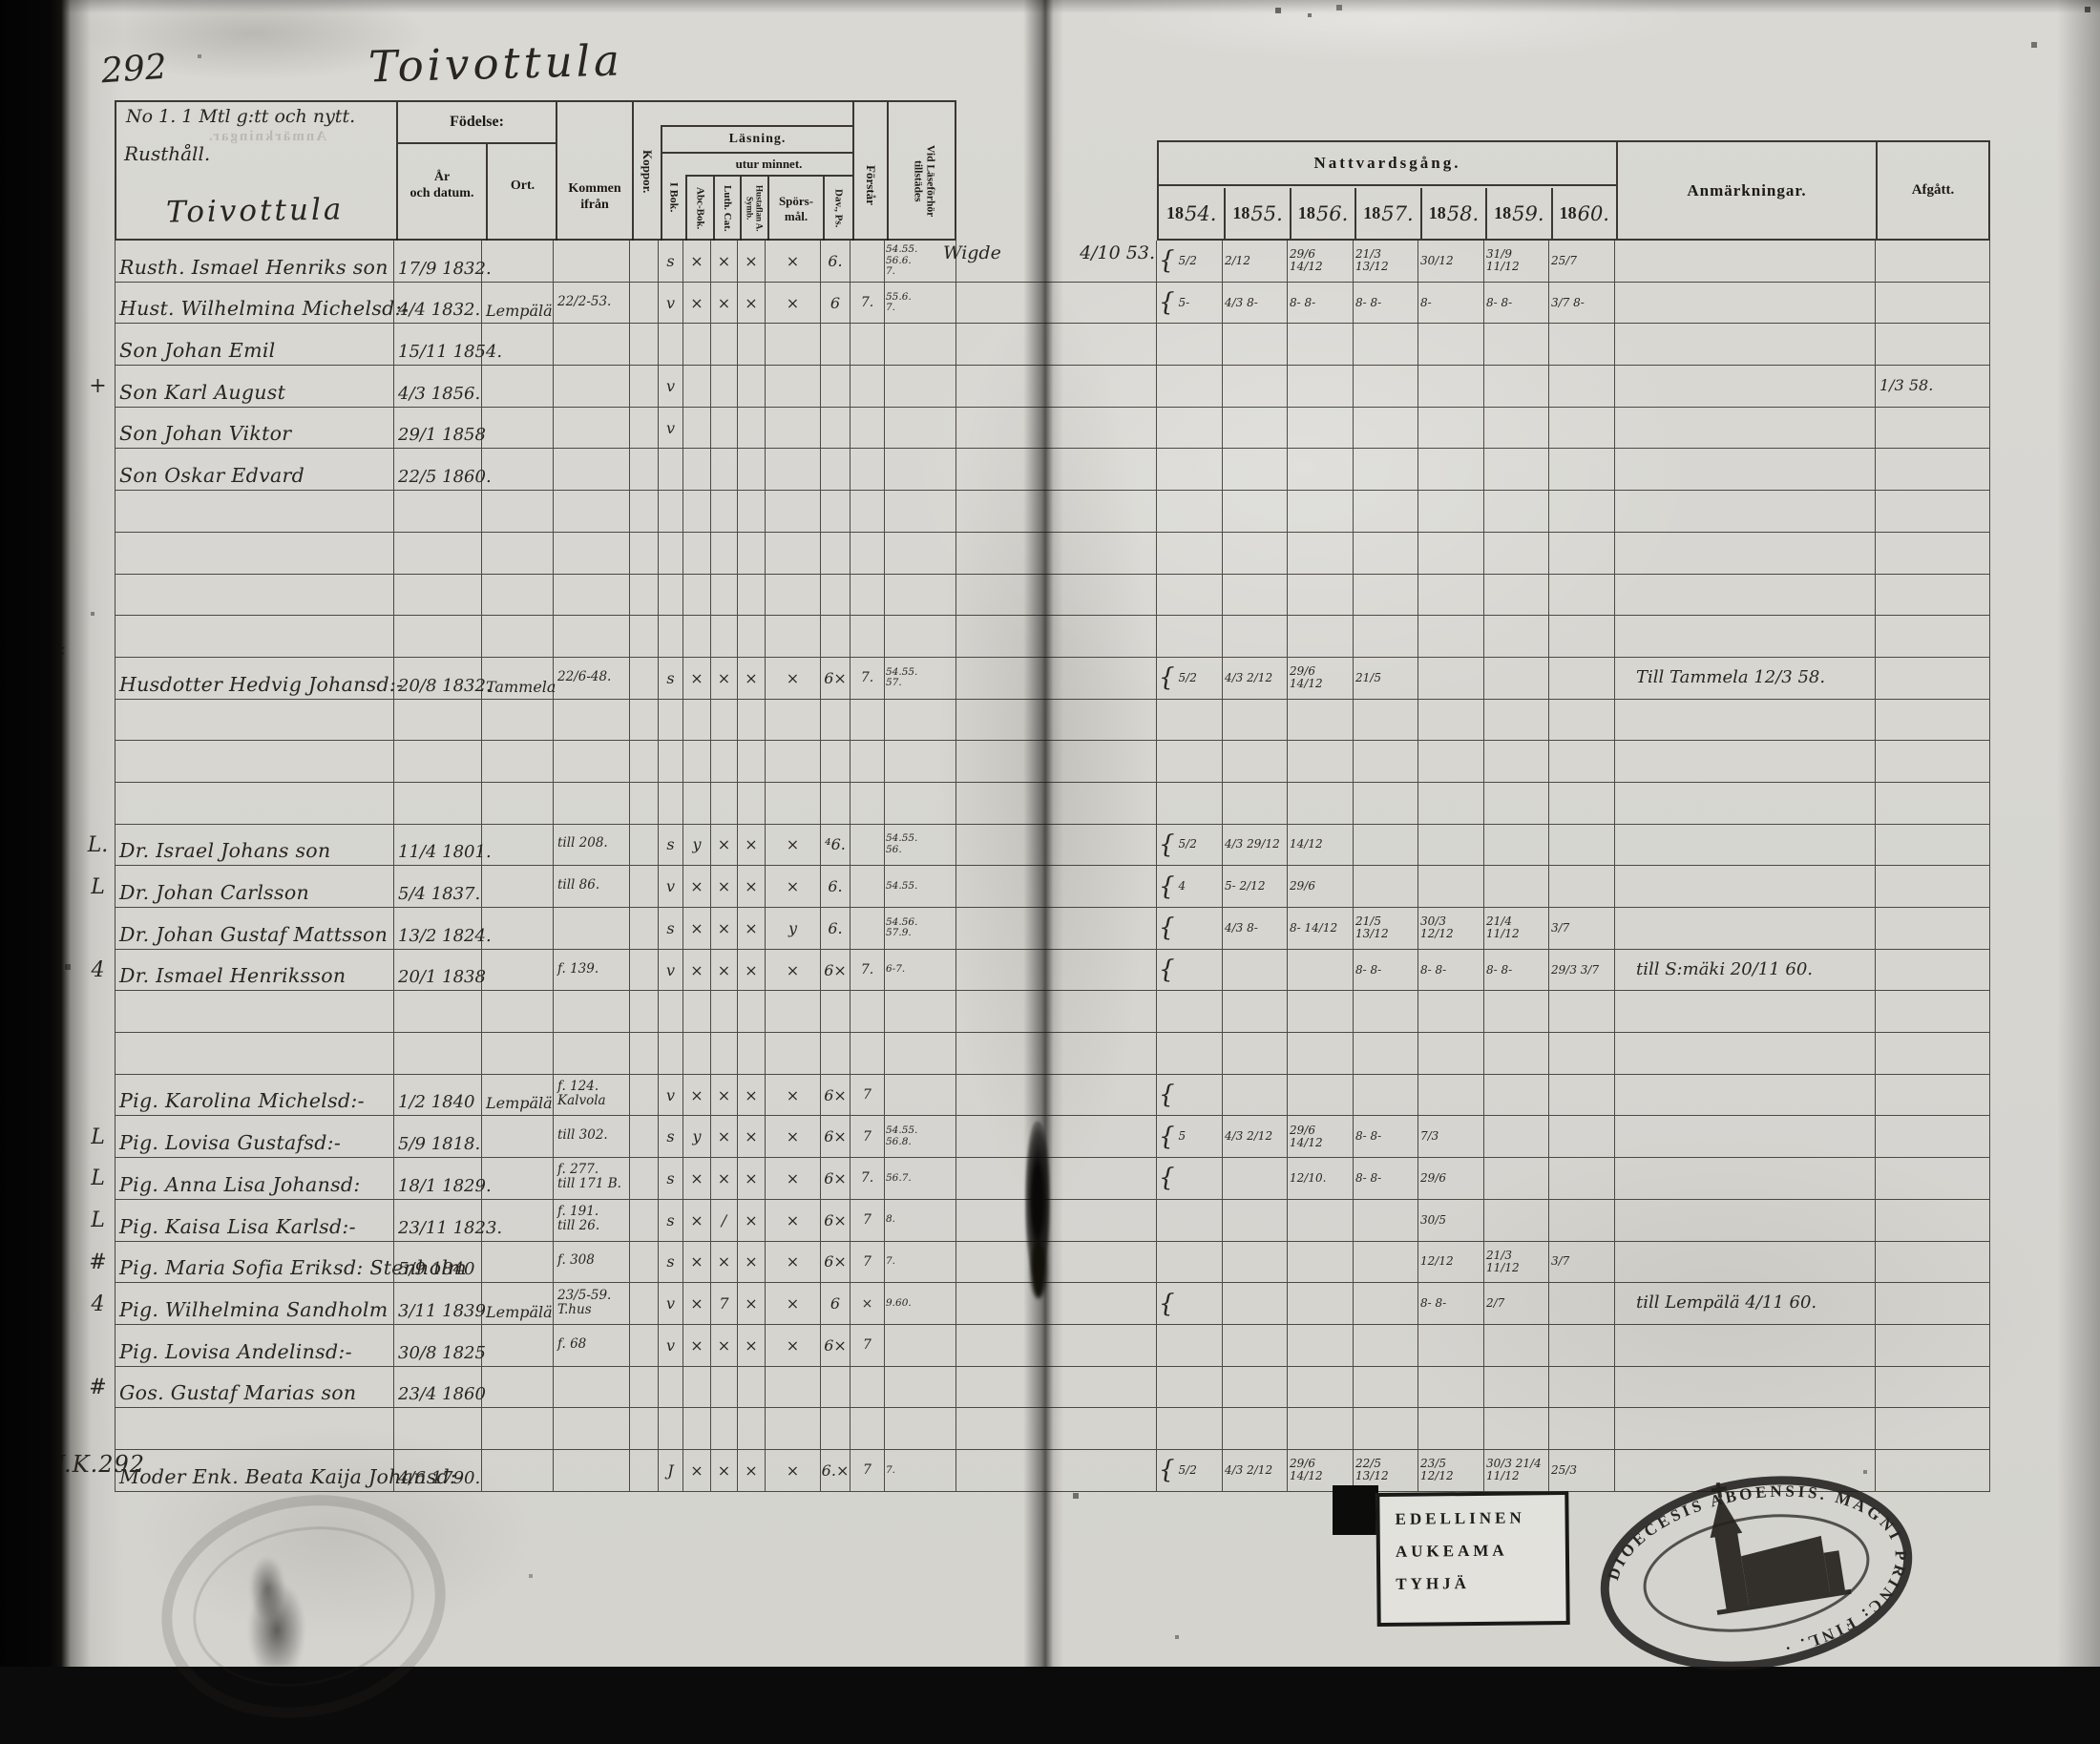 This screenshot has height=1744, width=2100. I want to click on attendance-years-cell, so click(921, 429).